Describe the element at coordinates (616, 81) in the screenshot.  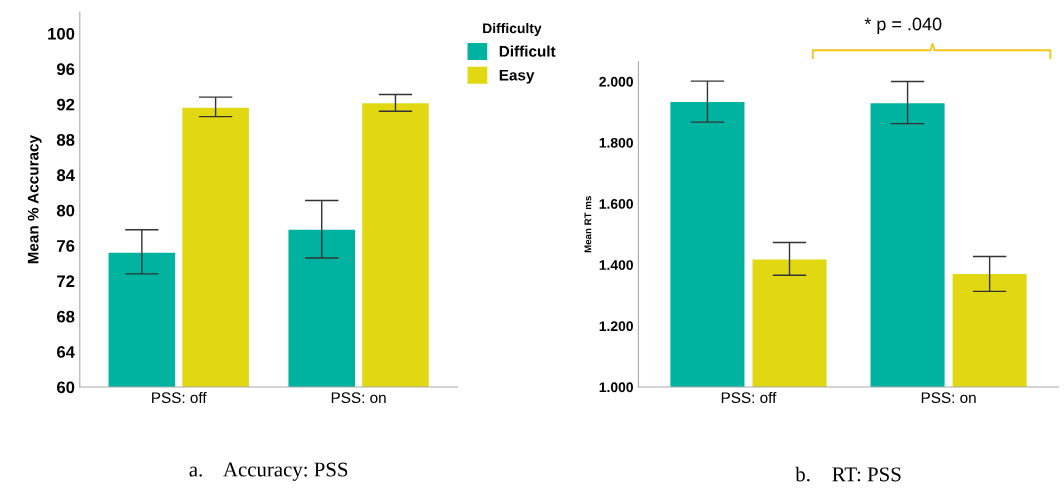
I see `y-tick-label: 2.000` at that location.